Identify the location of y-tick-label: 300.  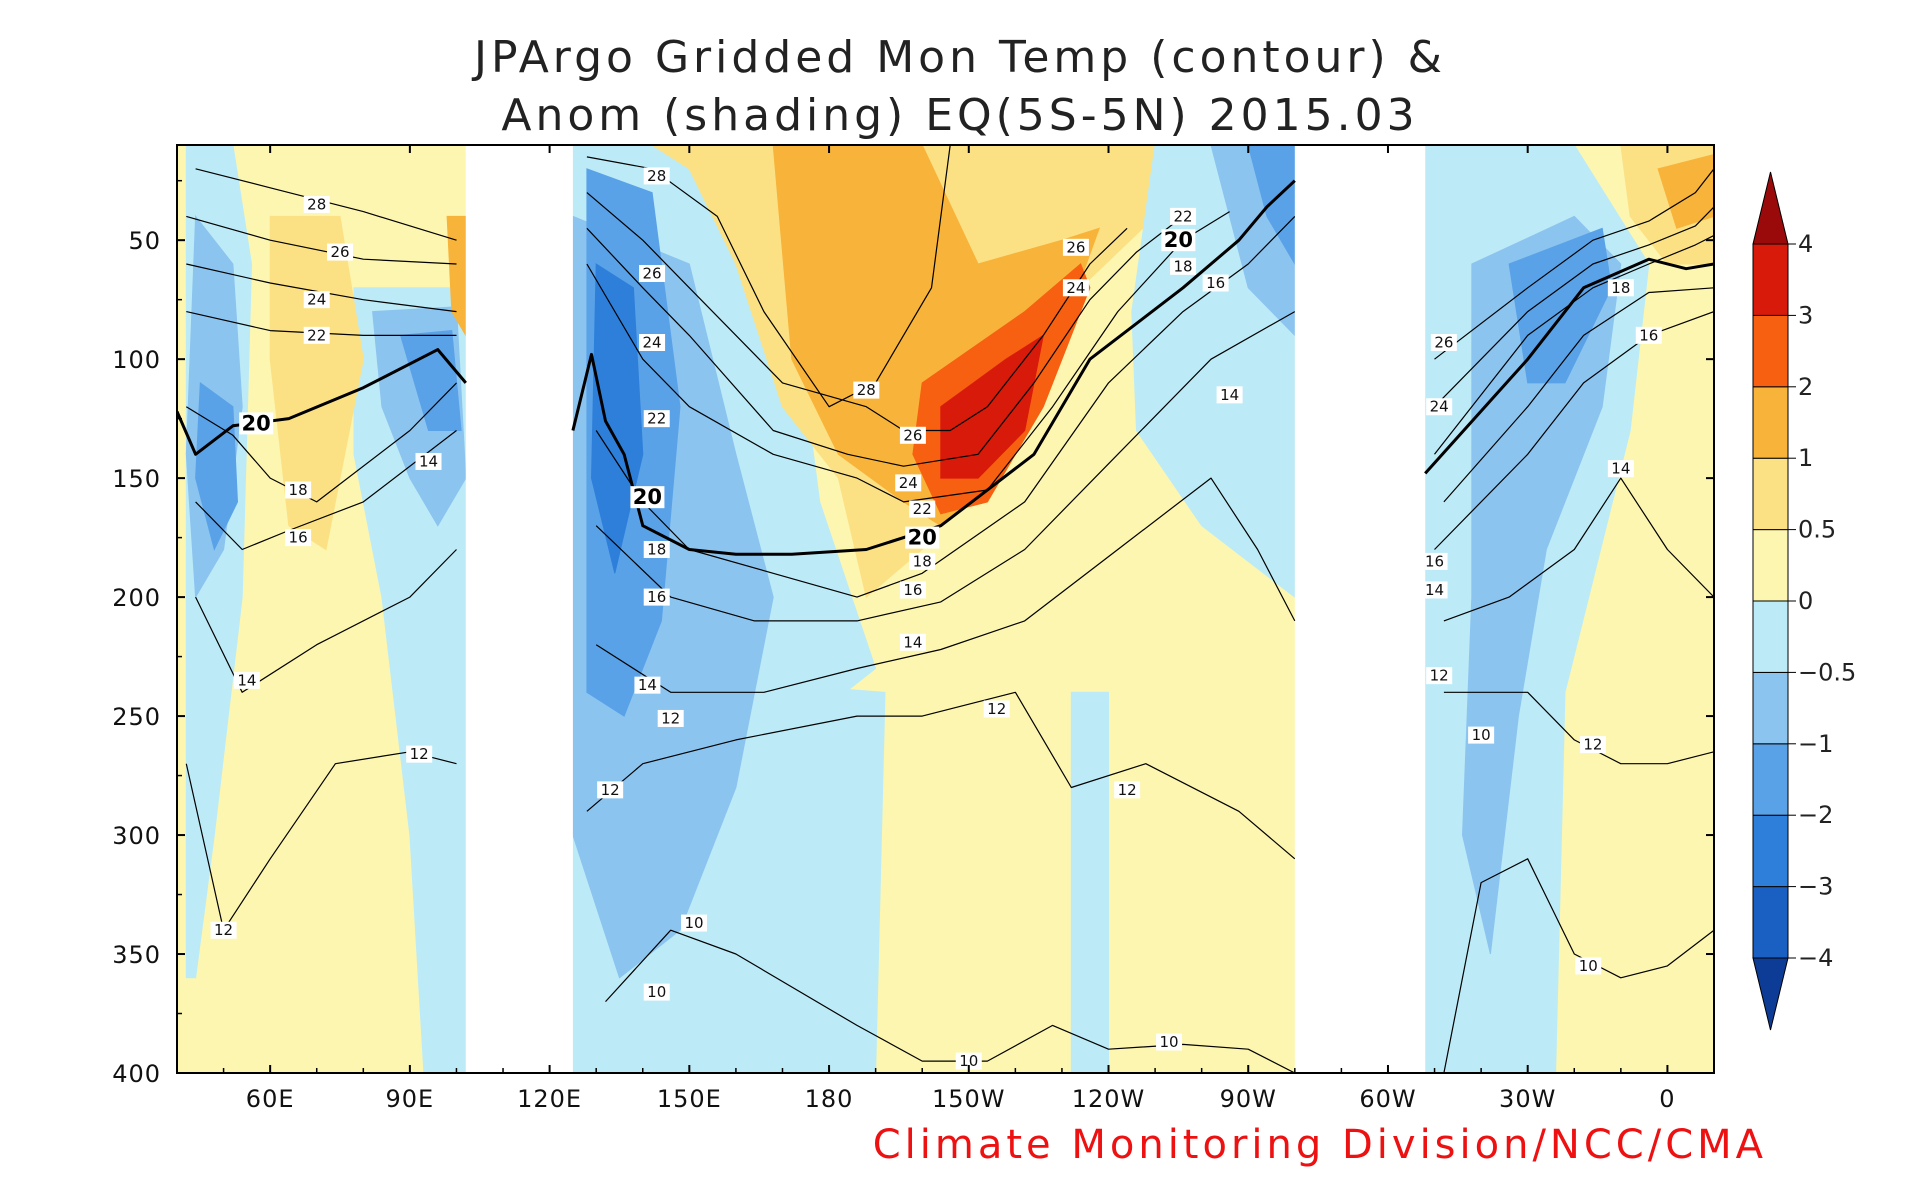
(136, 836).